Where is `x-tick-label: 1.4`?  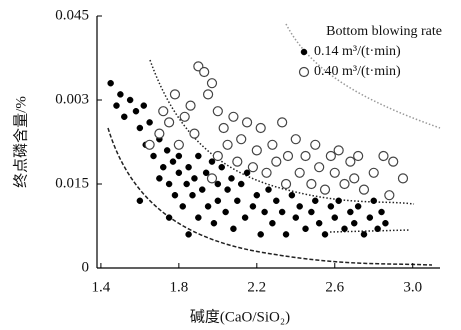 x-tick-label: 1.4 is located at coordinates (101, 287).